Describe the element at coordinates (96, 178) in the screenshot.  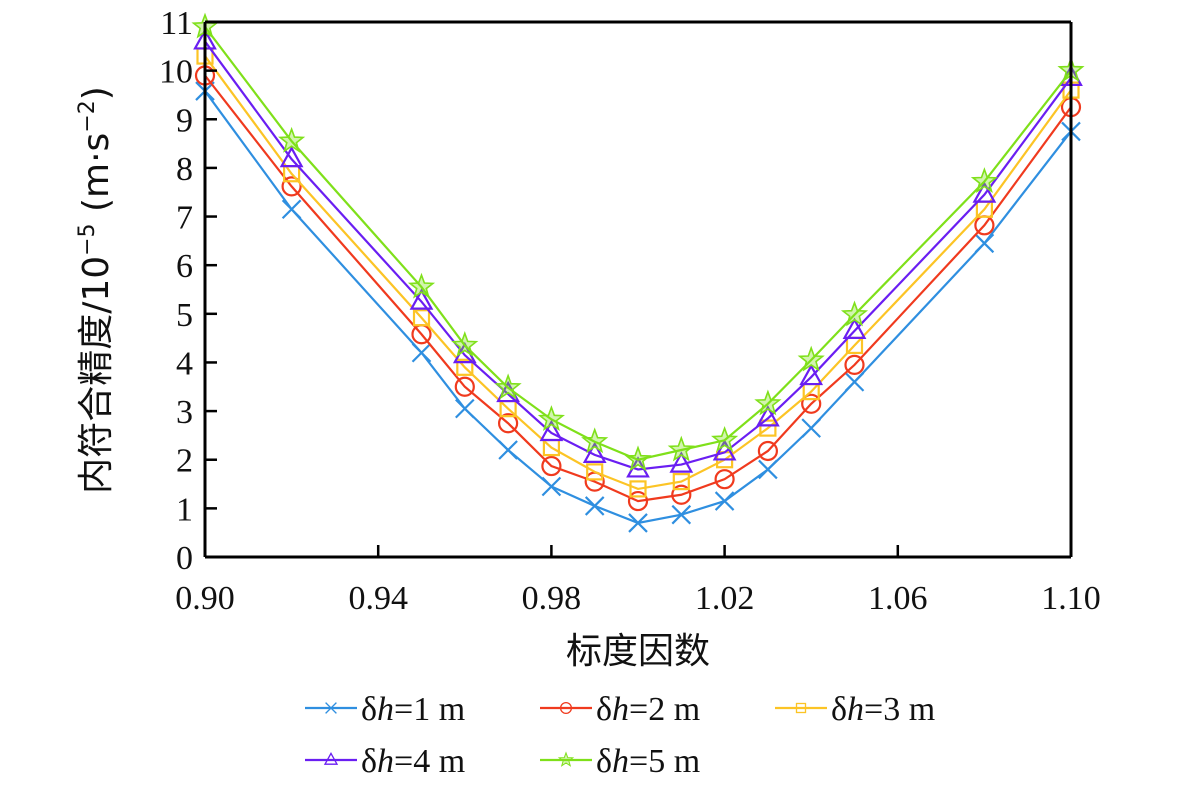
I see `y-axis-title-unit: (m·s` at that location.